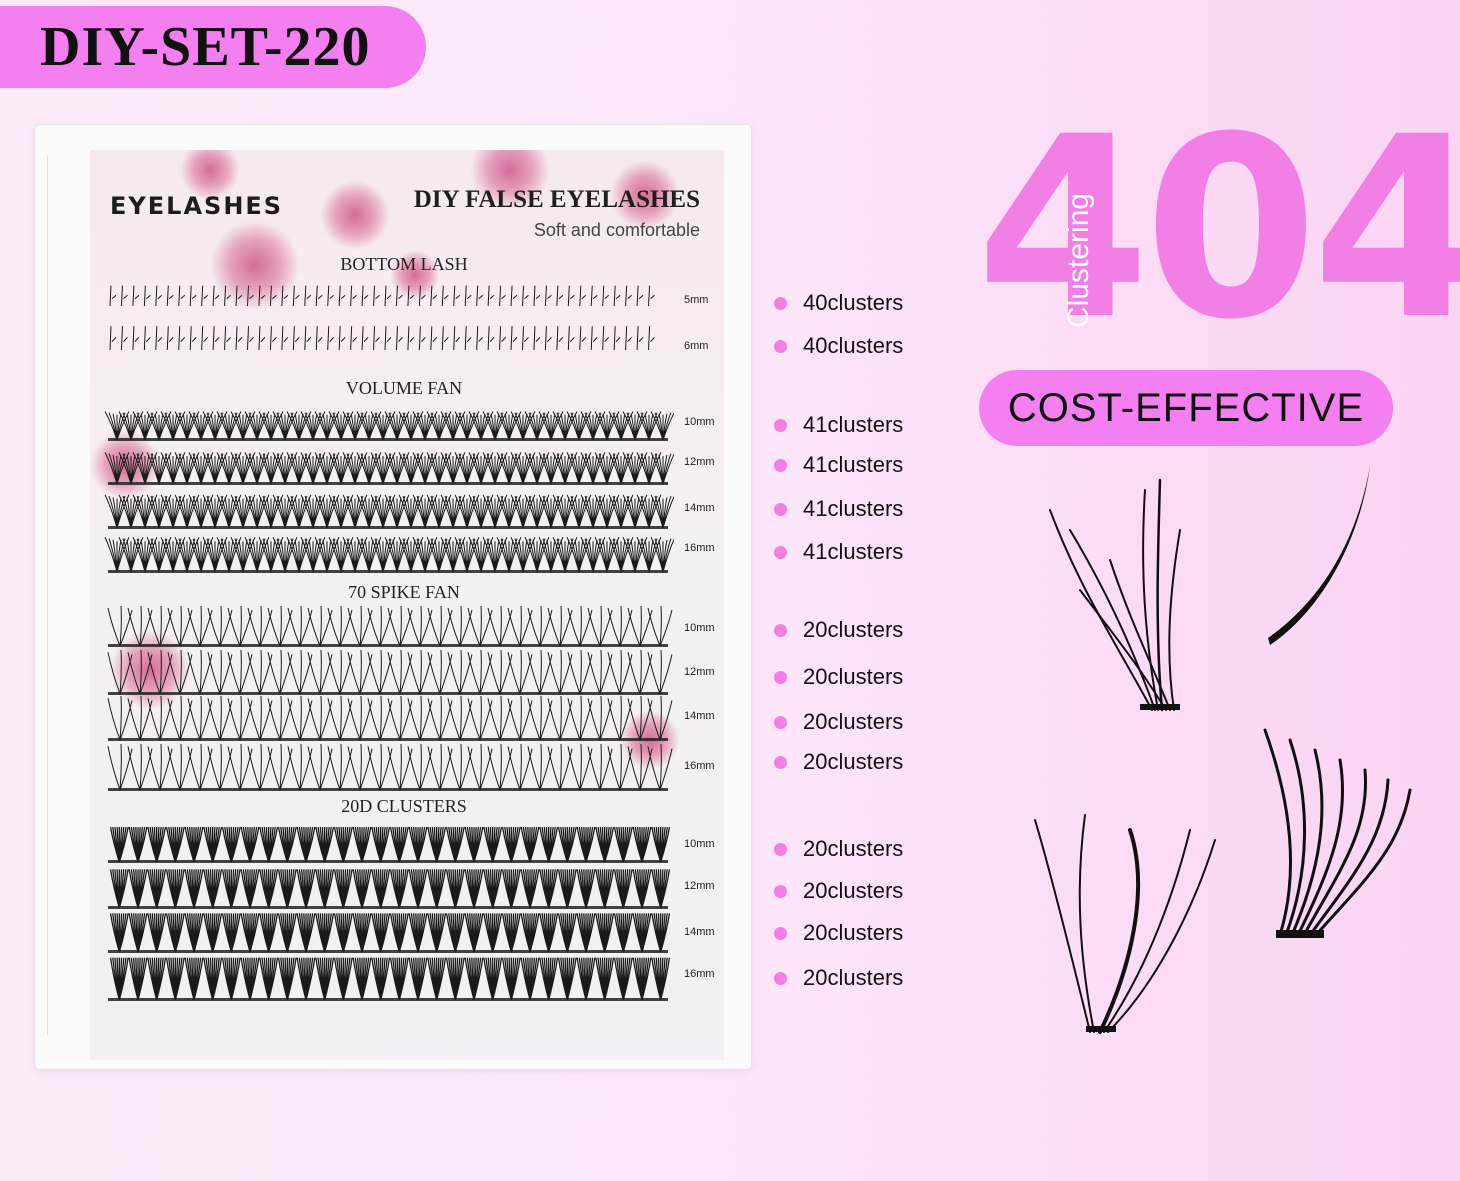  I want to click on section-title-volume-fan: VOLUME FAN, so click(404, 388).